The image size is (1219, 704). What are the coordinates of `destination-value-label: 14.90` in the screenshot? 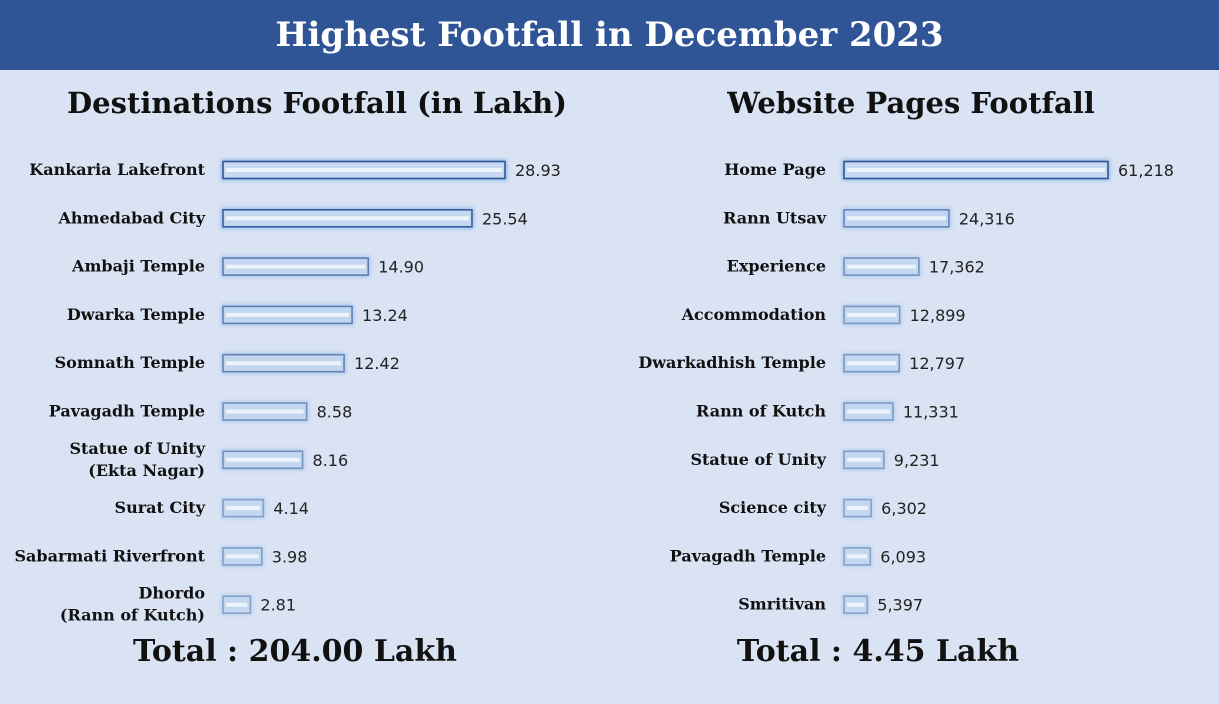 It's located at (401, 267).